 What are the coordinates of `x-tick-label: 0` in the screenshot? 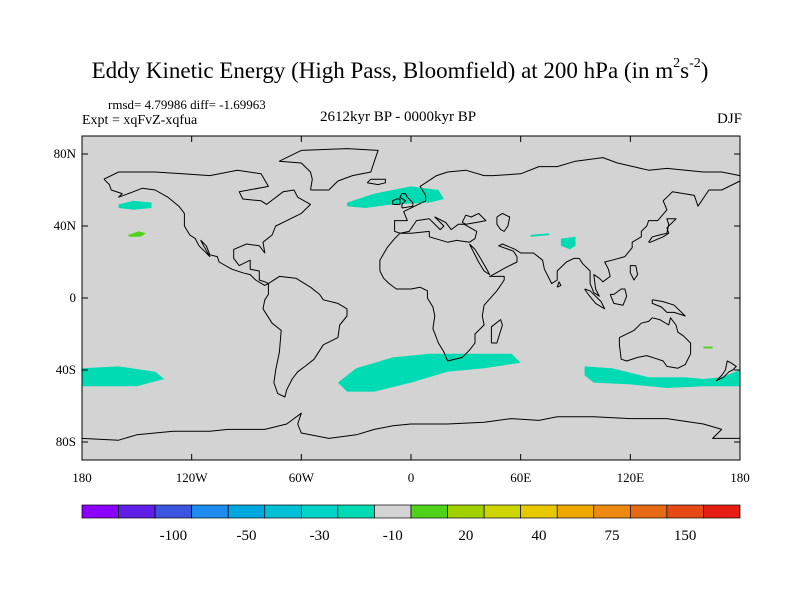 It's located at (411, 477).